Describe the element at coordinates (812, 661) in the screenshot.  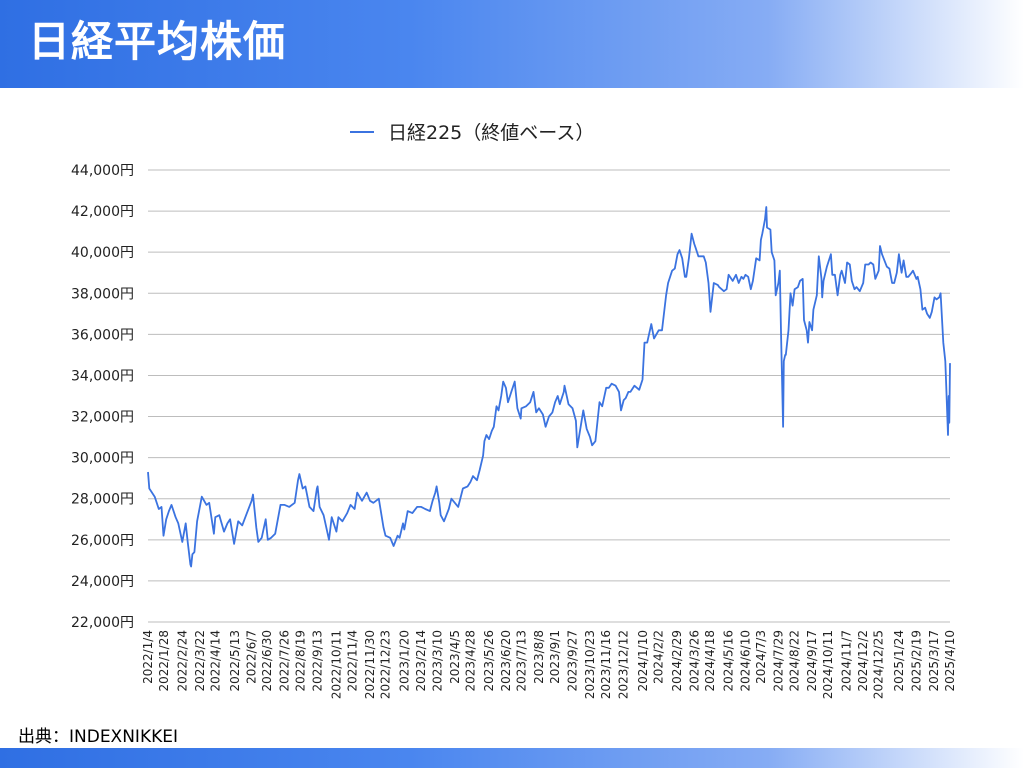
I see `x-tick-label: 2024/9/17` at that location.